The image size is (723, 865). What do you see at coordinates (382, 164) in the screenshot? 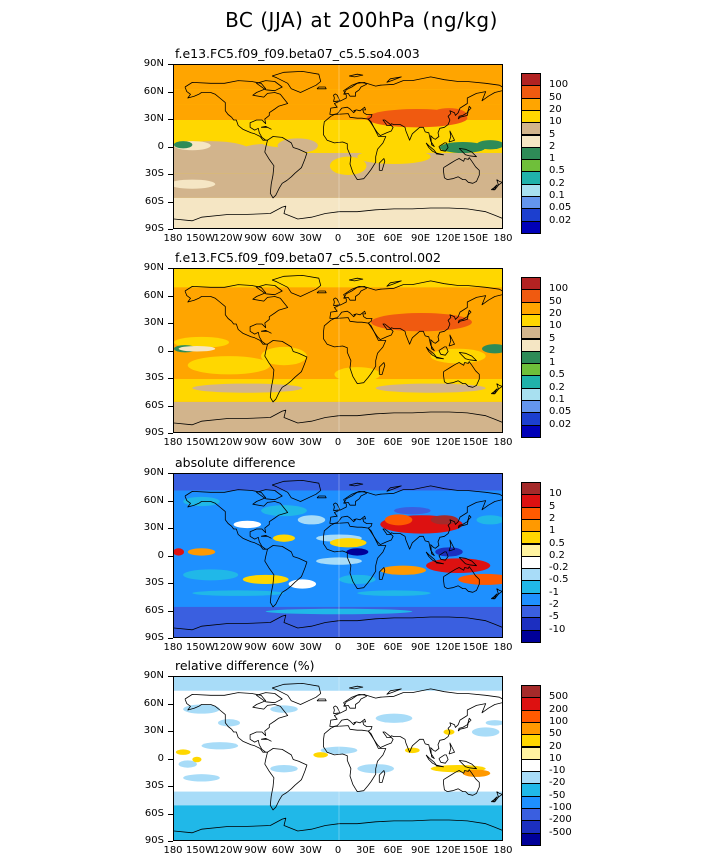
I see `coastline-madagascar` at bounding box center [382, 164].